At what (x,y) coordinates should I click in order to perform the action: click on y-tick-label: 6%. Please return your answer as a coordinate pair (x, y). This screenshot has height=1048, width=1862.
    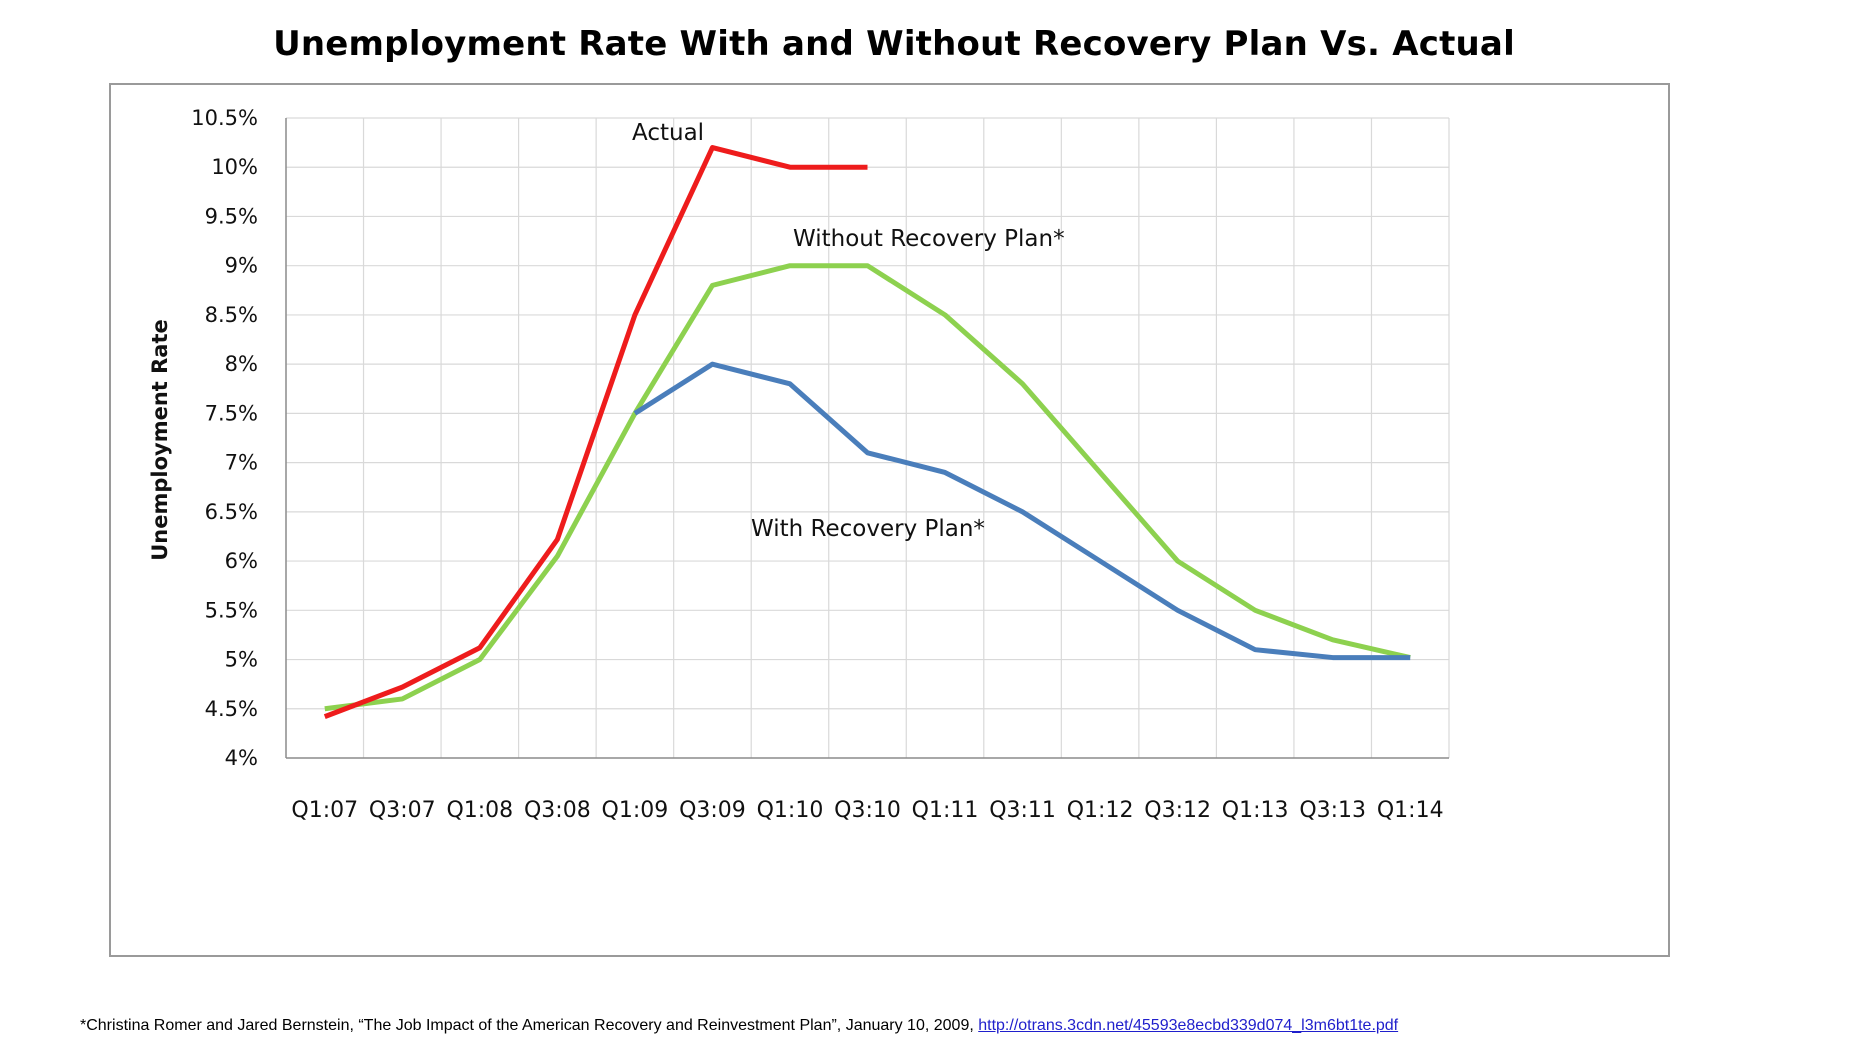
    Looking at the image, I should click on (241, 561).